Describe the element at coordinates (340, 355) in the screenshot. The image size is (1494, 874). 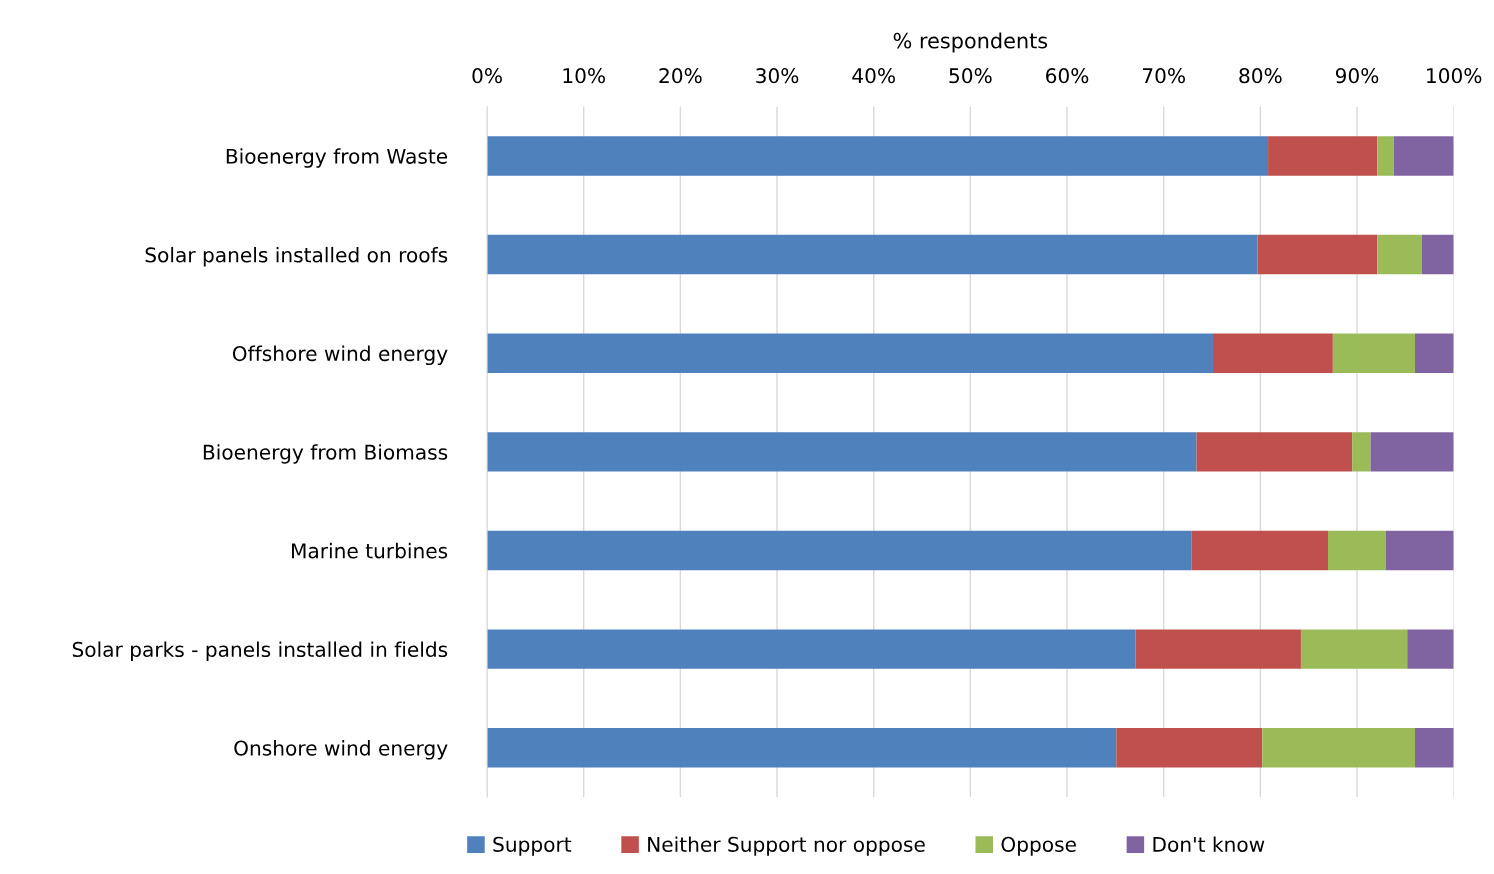
I see `y-tick-label: Offshore wind energy` at that location.